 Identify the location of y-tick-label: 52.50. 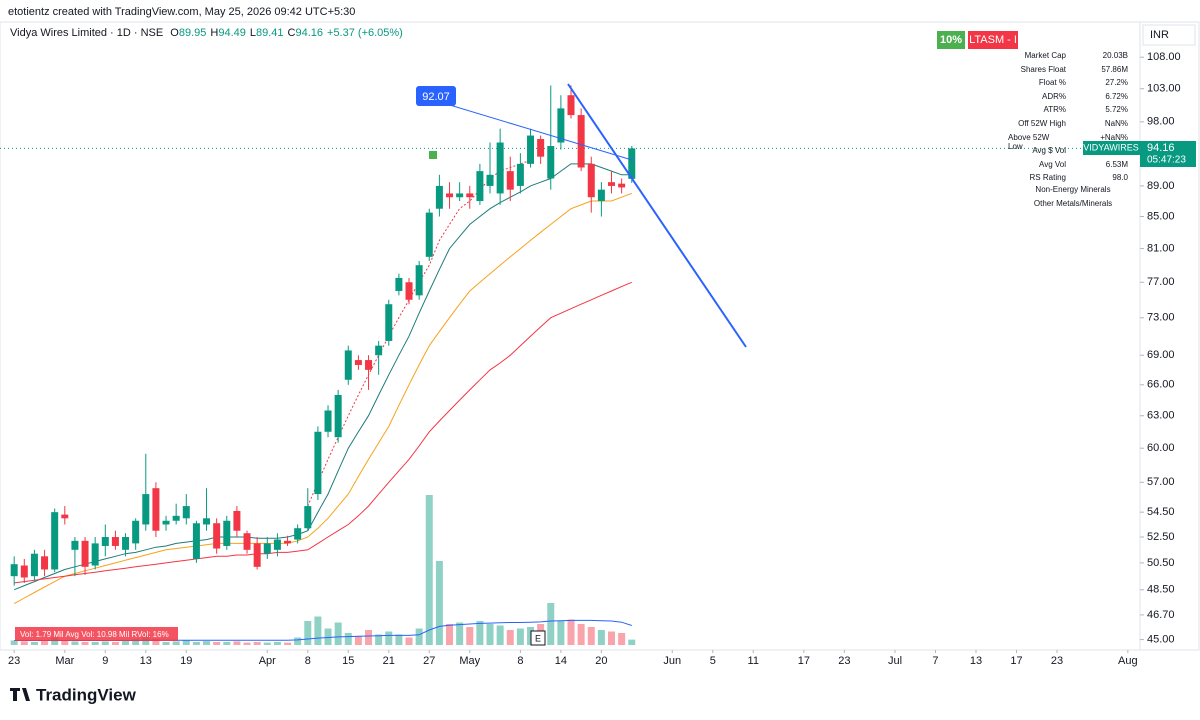
(1161, 537).